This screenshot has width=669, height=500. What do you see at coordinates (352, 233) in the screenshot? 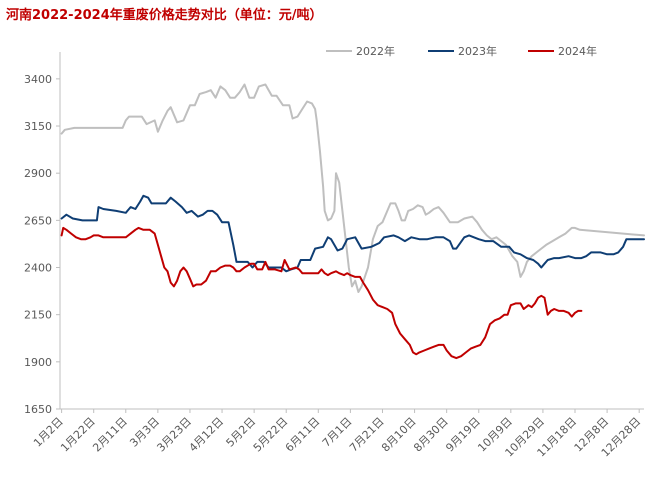
I see `series-line-2023年` at bounding box center [352, 233].